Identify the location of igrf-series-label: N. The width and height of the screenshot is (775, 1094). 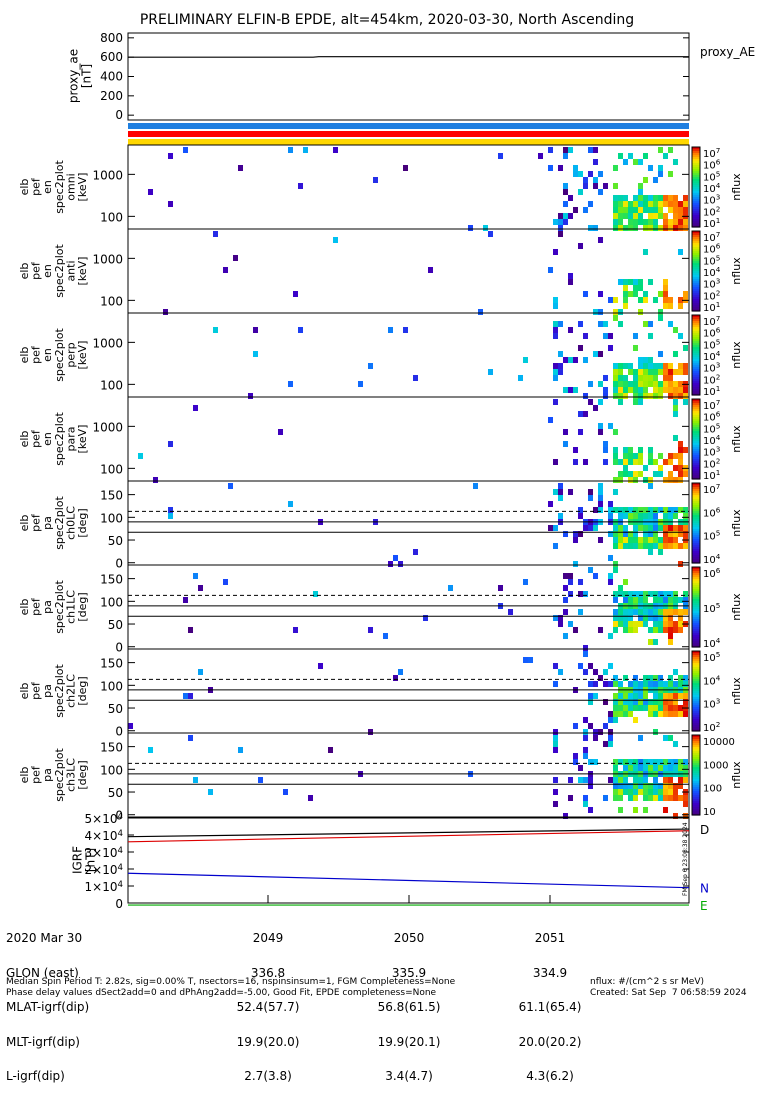
(704, 889).